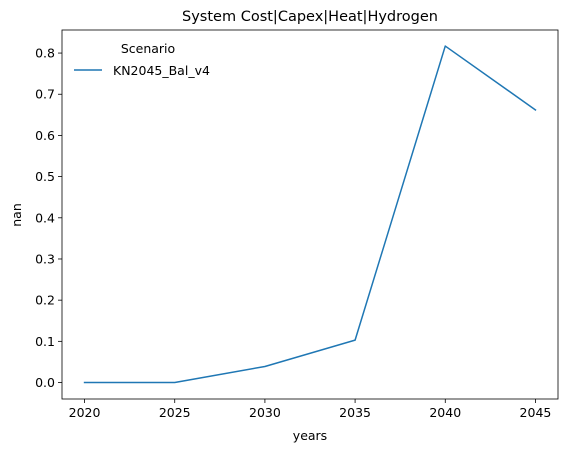 Image resolution: width=567 pixels, height=453 pixels. I want to click on y-tick-label: 0.1, so click(45, 341).